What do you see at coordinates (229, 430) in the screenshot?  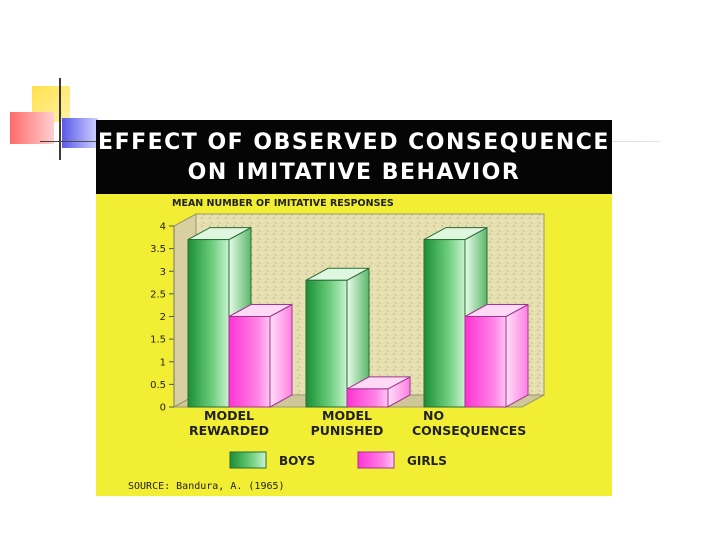 I see `category-label-1b: REWARDED` at bounding box center [229, 430].